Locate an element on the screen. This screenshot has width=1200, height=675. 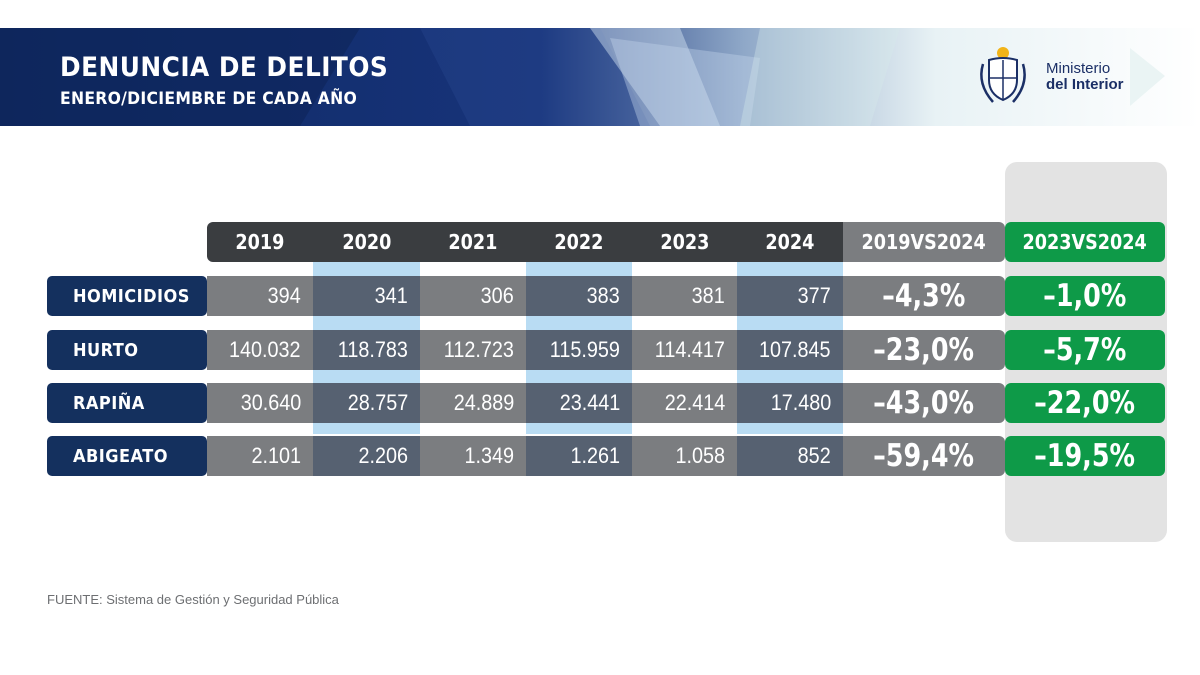
column-header: 2023VS2024 is located at coordinates (1085, 242).